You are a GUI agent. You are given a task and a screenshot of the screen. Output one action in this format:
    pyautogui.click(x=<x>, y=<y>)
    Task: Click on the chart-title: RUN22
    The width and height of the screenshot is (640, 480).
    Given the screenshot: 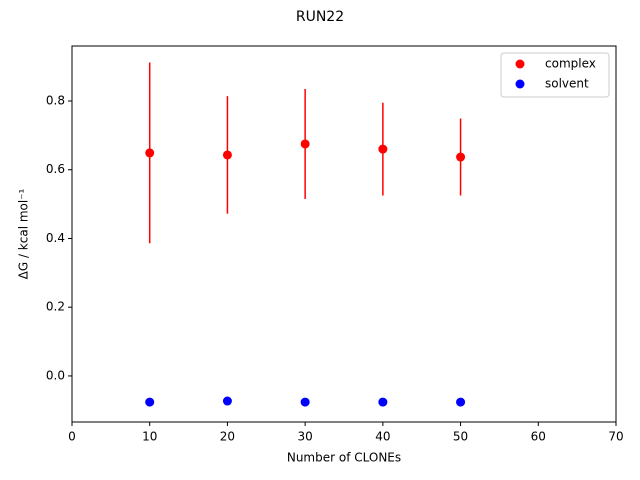 What is the action you would take?
    pyautogui.click(x=320, y=17)
    